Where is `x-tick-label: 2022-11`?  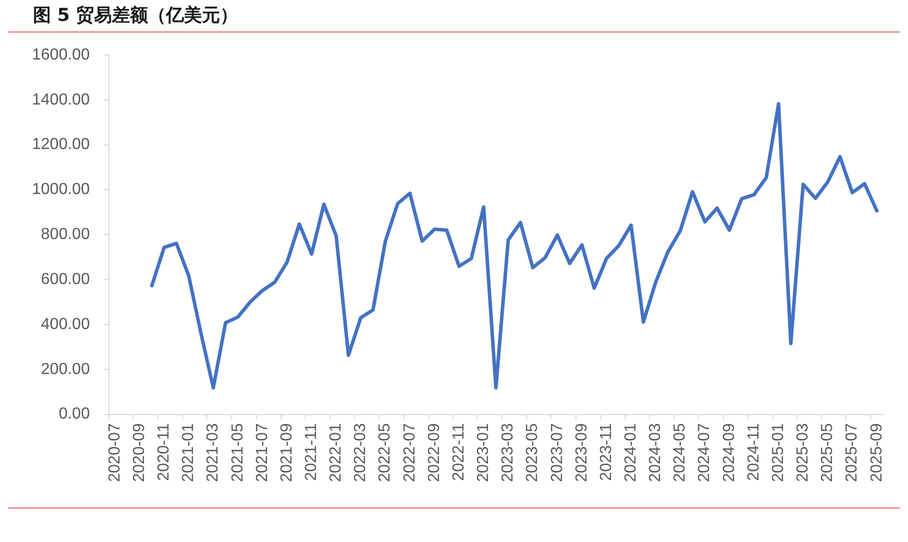
x-tick-label: 2022-11 is located at coordinates (459, 452).